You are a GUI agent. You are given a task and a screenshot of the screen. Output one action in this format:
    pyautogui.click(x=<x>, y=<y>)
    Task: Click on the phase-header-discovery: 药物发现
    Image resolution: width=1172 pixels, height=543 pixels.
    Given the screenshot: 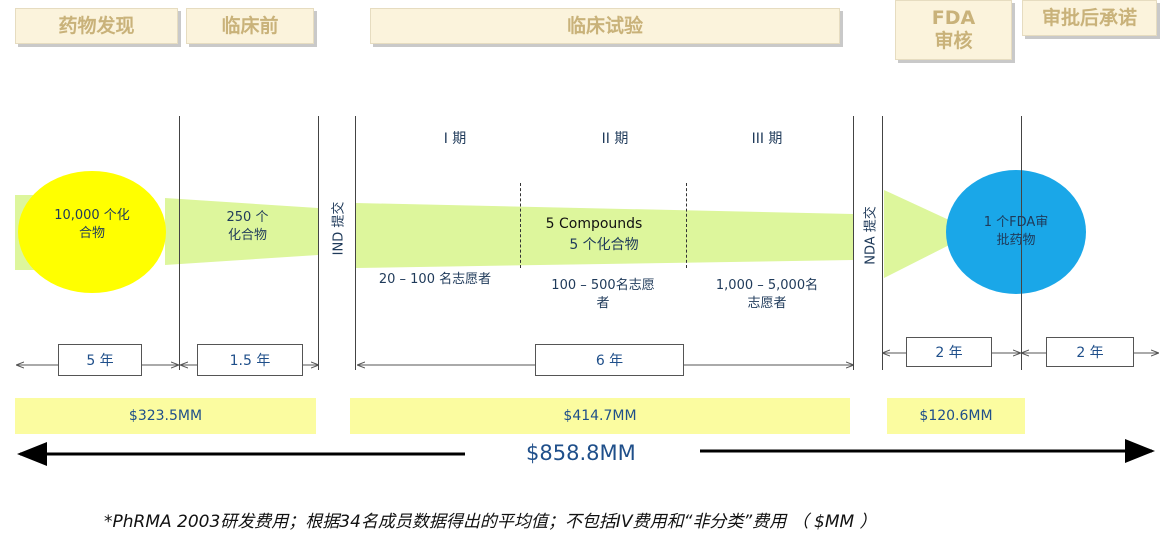 What is the action you would take?
    pyautogui.click(x=96, y=26)
    